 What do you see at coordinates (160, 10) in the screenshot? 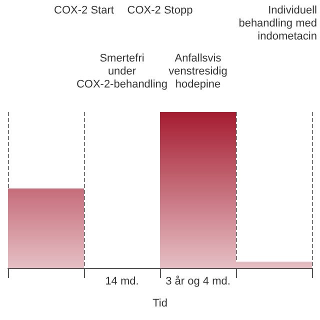
I see `text: COX-2 Stopp` at bounding box center [160, 10].